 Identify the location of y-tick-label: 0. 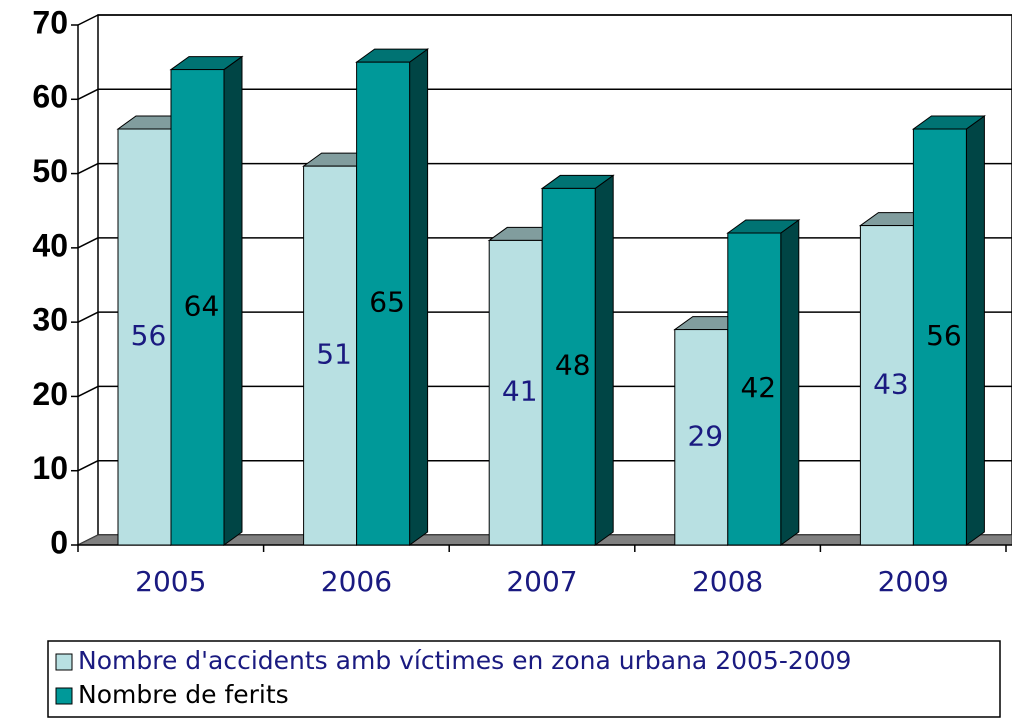
(59, 542).